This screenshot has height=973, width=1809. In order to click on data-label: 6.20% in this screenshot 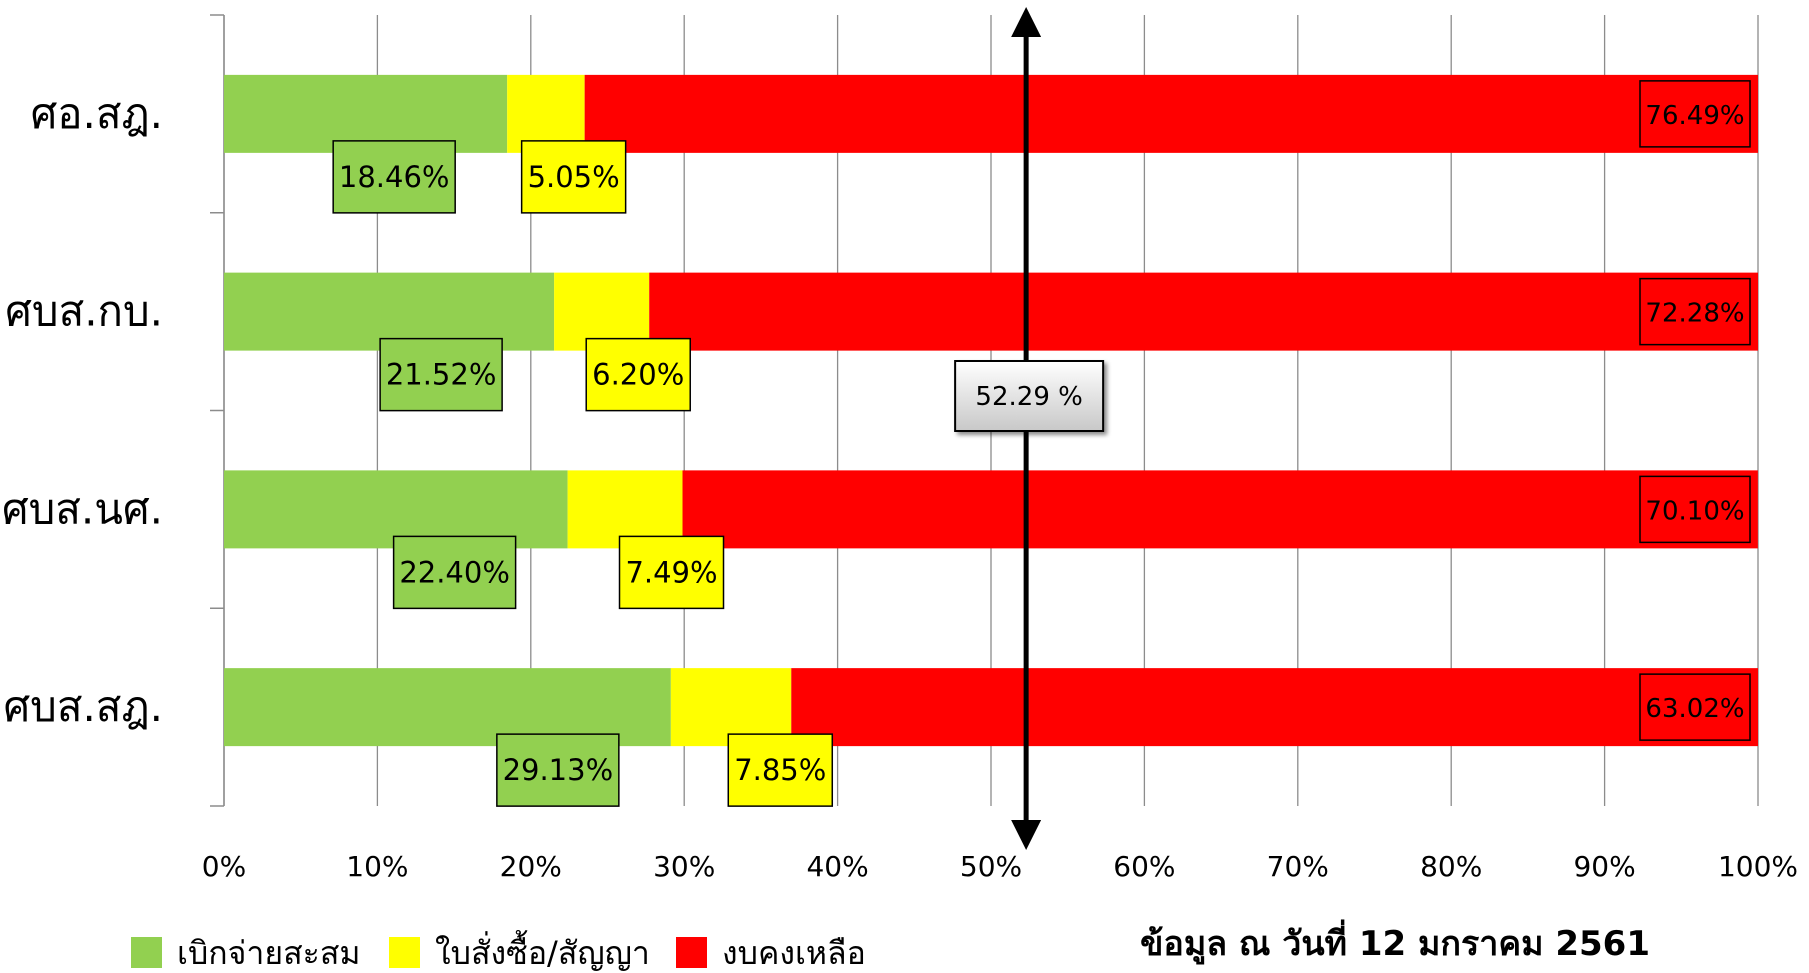, I will do `click(638, 374)`.